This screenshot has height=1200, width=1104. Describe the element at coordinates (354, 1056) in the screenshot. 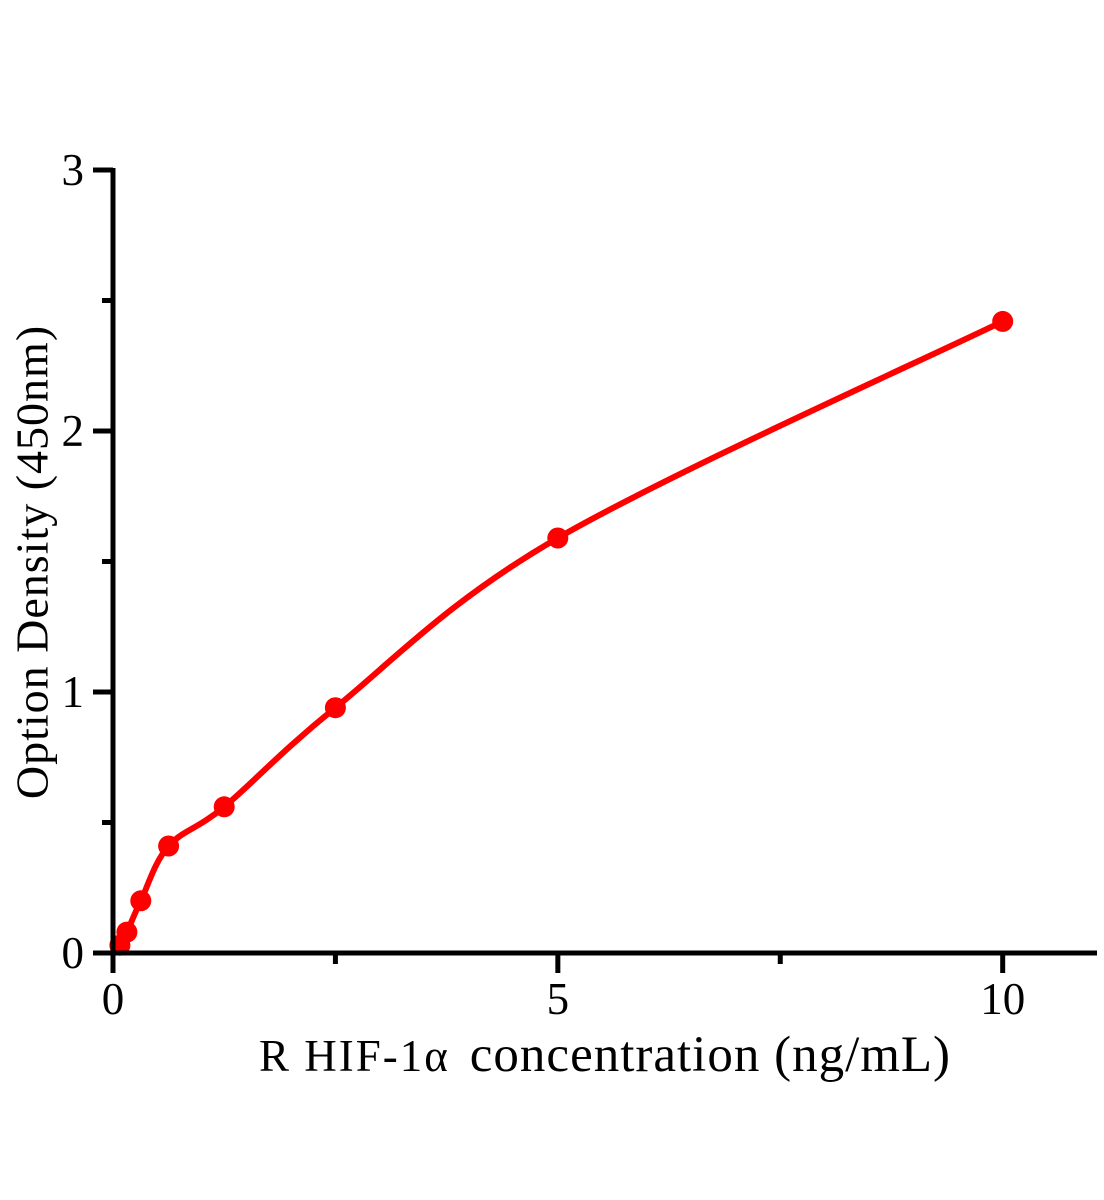

I see `x-axis-title-prefix: R HIF-1α` at that location.